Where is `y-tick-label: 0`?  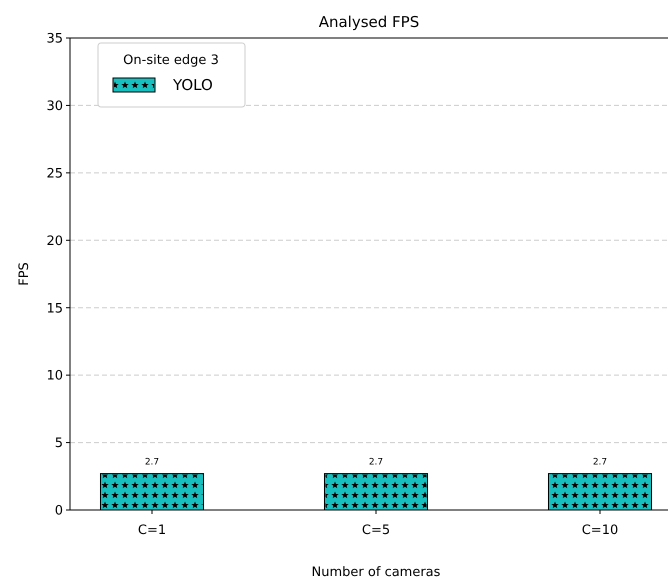 y-tick-label: 0 is located at coordinates (58, 511).